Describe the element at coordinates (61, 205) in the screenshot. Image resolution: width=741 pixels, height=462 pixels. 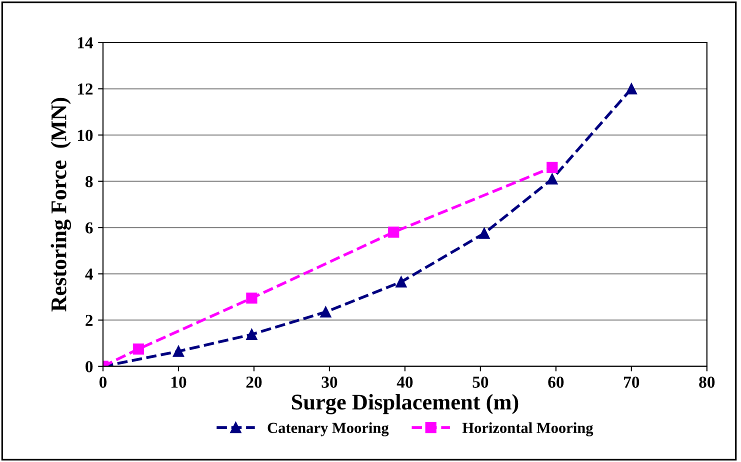
I see `y-axis-title: Restoring Force (MN)` at that location.